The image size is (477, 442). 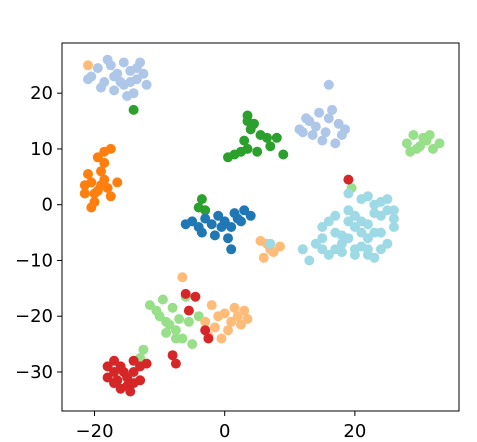 I want to click on y-tick-label: 20, so click(x=41, y=93).